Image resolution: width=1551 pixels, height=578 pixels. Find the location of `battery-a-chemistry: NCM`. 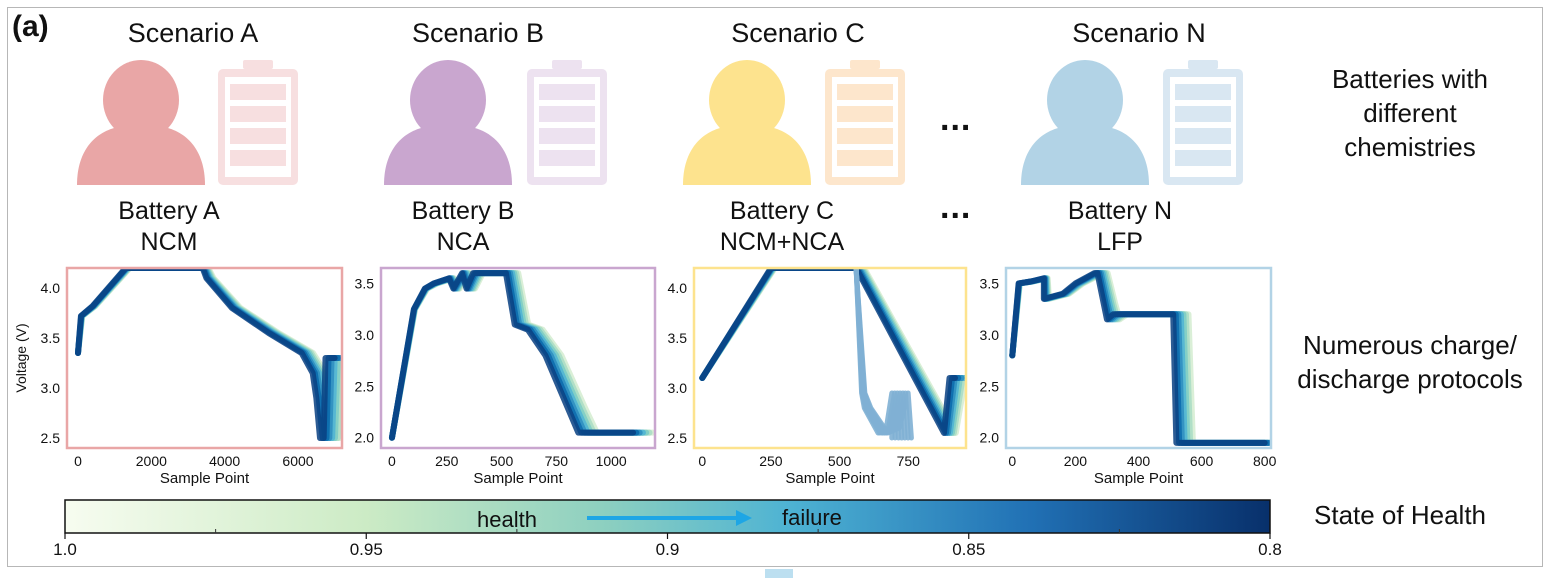

battery-a-chemistry: NCM is located at coordinates (169, 242).